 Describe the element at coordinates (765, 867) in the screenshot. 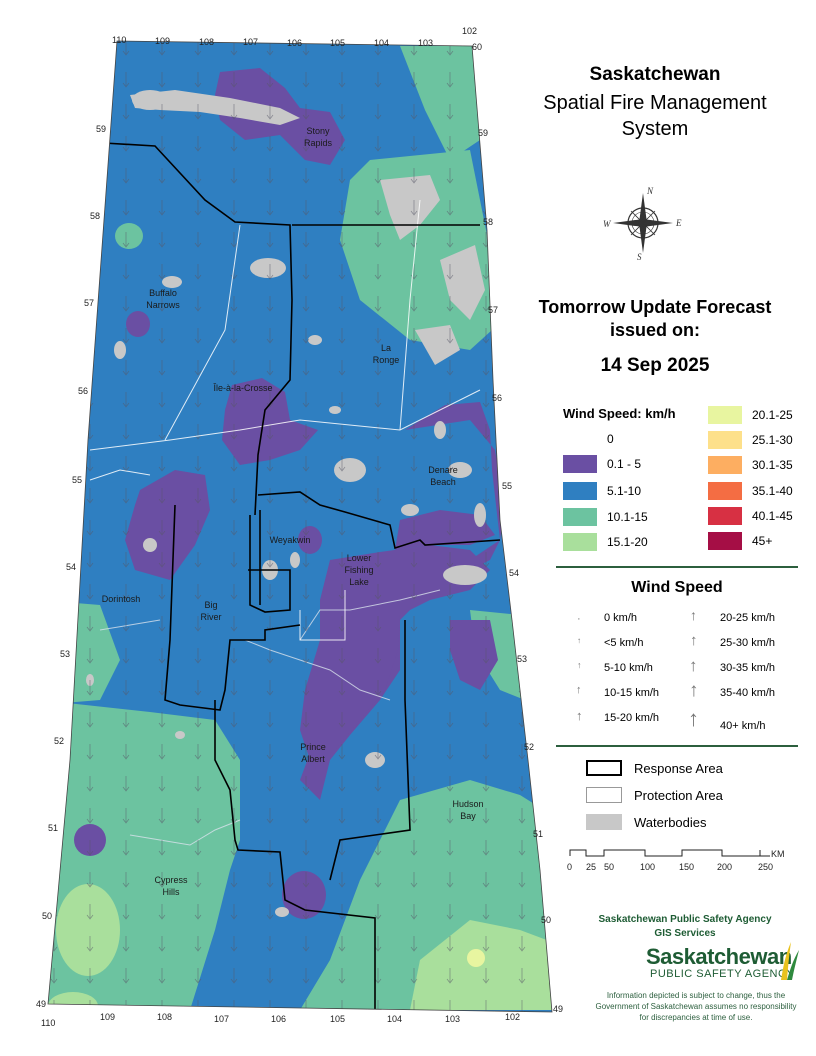

I see `scale-label-250: 250` at that location.